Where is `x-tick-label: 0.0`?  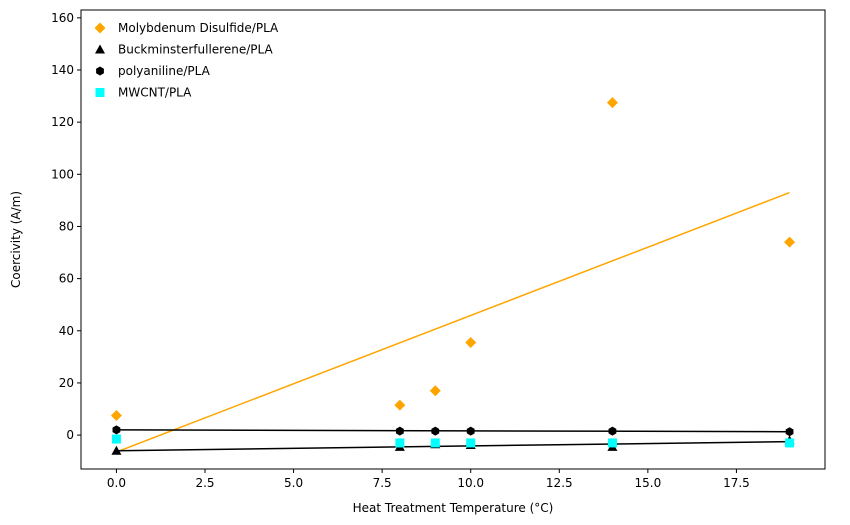
x-tick-label: 0.0 is located at coordinates (116, 483).